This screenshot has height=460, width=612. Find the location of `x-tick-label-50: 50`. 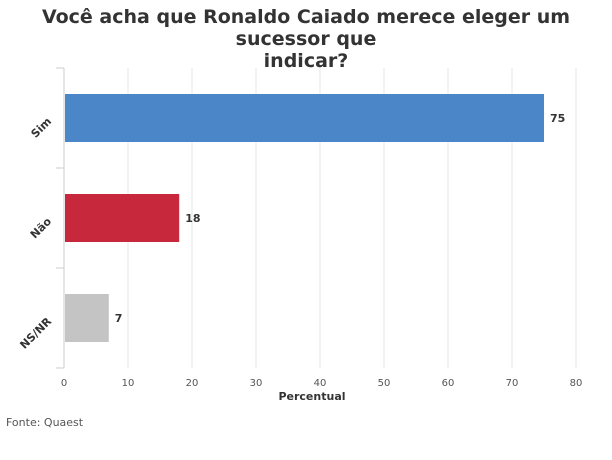

x-tick-label-50: 50 is located at coordinates (384, 383).